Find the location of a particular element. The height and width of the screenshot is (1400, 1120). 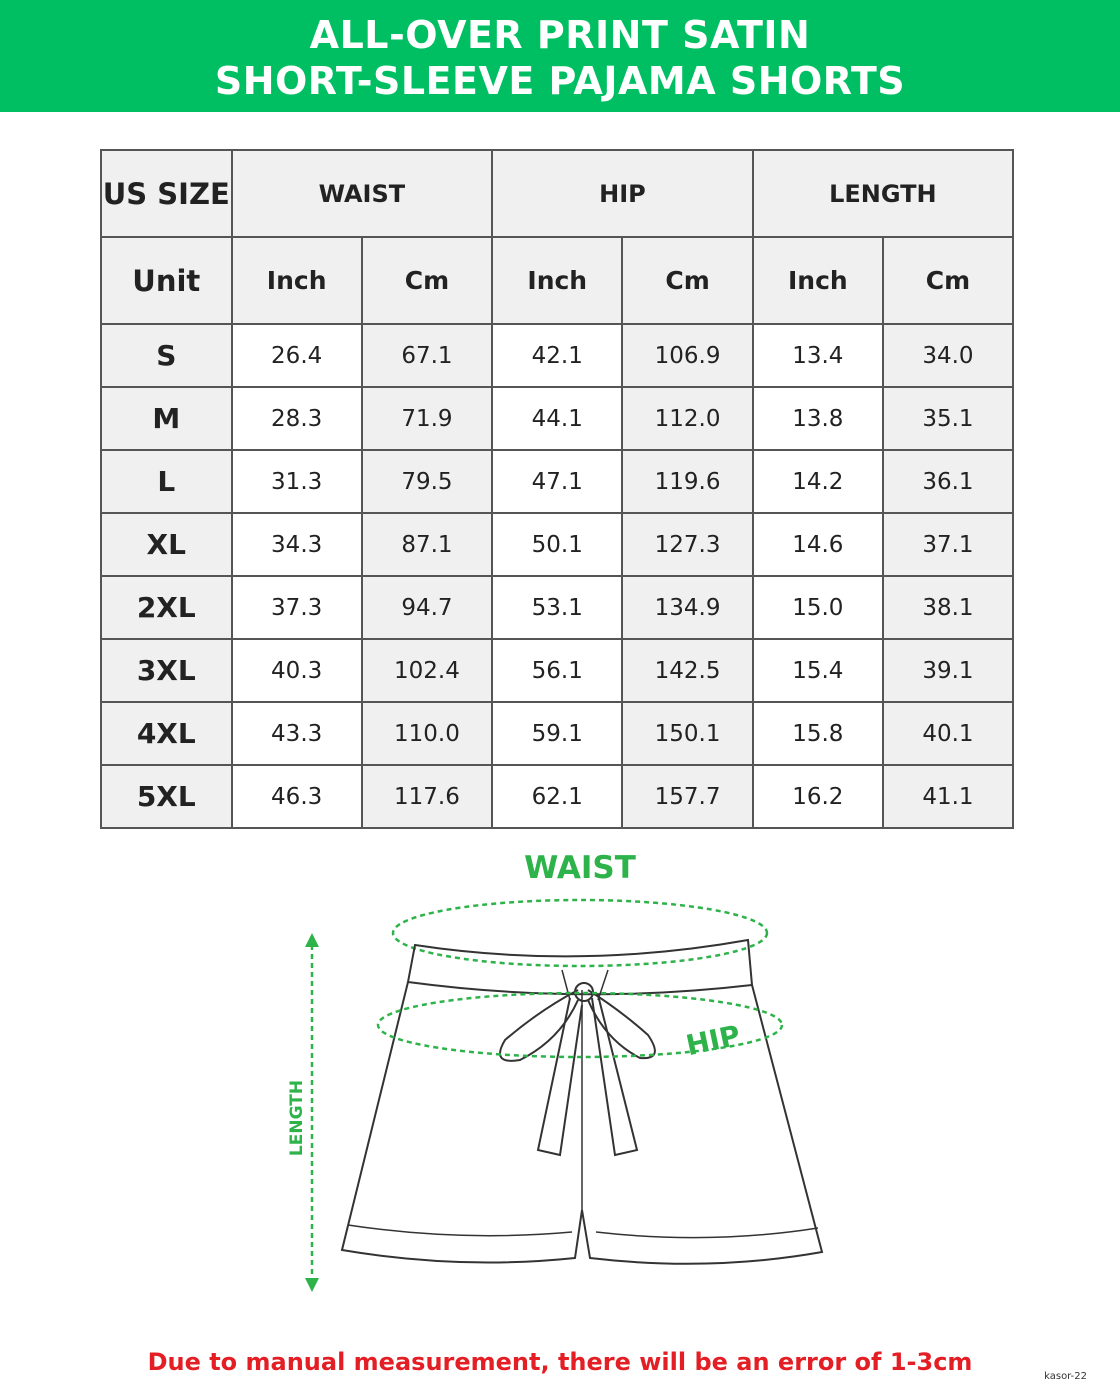

size-row: 3XL 40.3 102.4 56.1 142.5 15.4 39.1 is located at coordinates (557, 670).